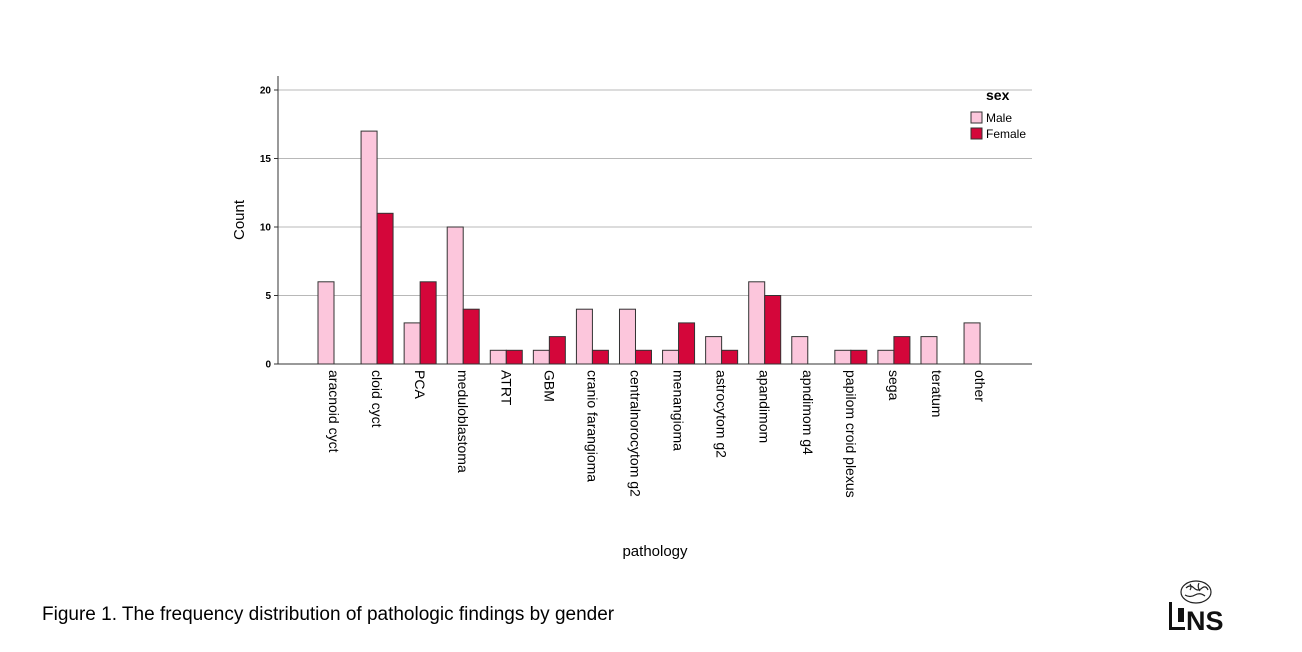 The width and height of the screenshot is (1302, 652). Describe the element at coordinates (937, 393) in the screenshot. I see `x-tick-label: teratum` at that location.